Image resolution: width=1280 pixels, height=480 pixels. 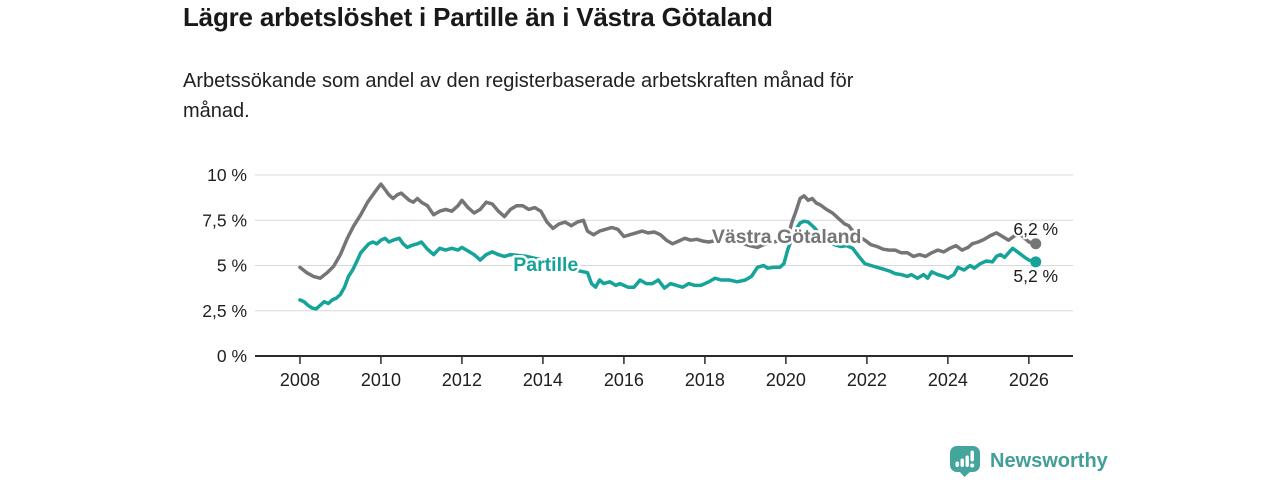 What do you see at coordinates (965, 461) in the screenshot?
I see `newsworthy-logo-icon` at bounding box center [965, 461].